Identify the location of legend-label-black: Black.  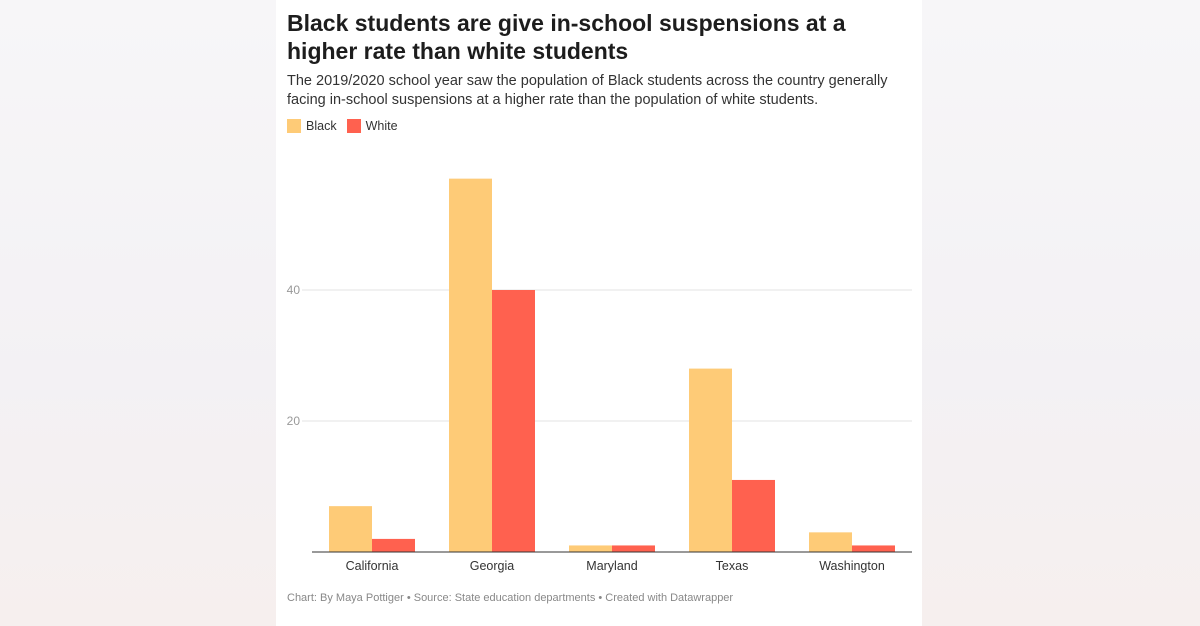
(321, 126).